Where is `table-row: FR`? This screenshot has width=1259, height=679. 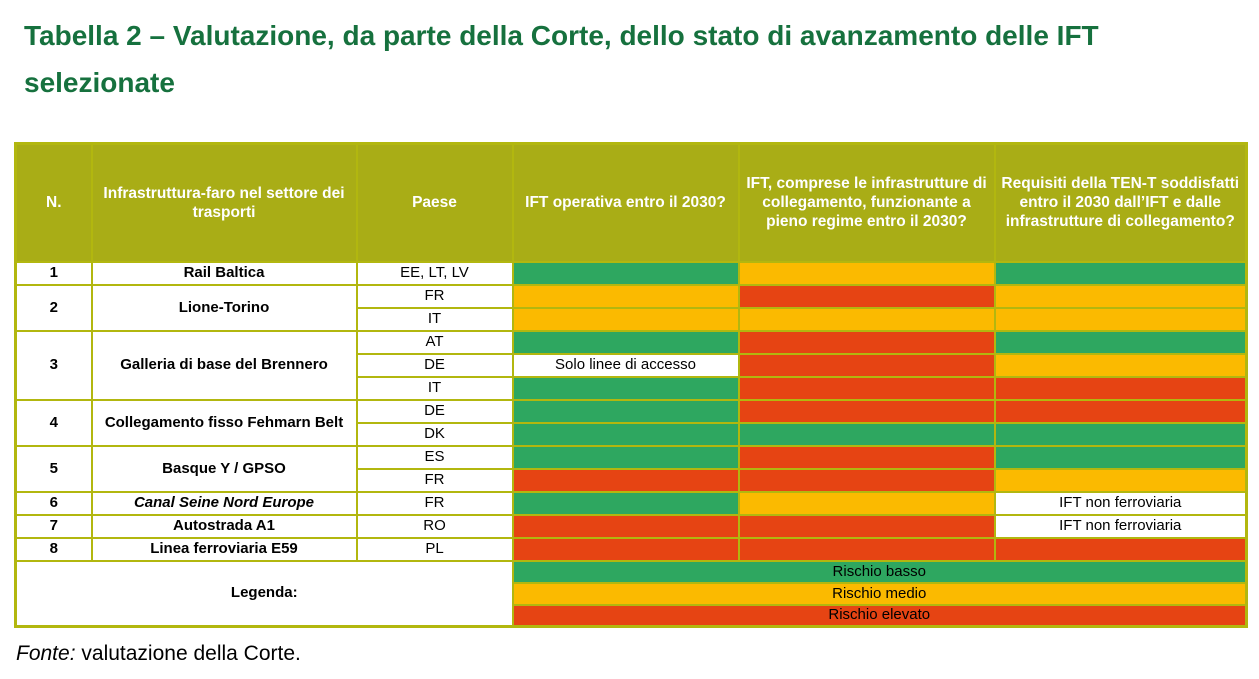 table-row: FR is located at coordinates (632, 480).